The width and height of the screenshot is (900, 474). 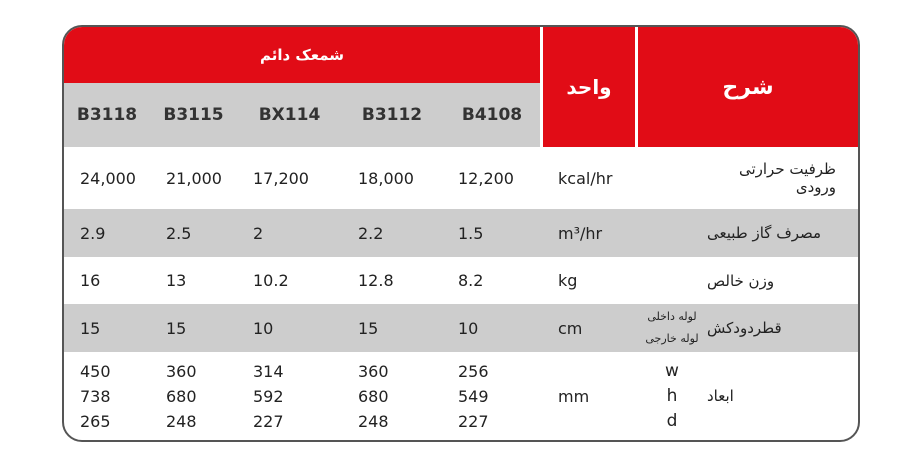 I want to click on unit-cell: kcal/hr, so click(x=585, y=178).